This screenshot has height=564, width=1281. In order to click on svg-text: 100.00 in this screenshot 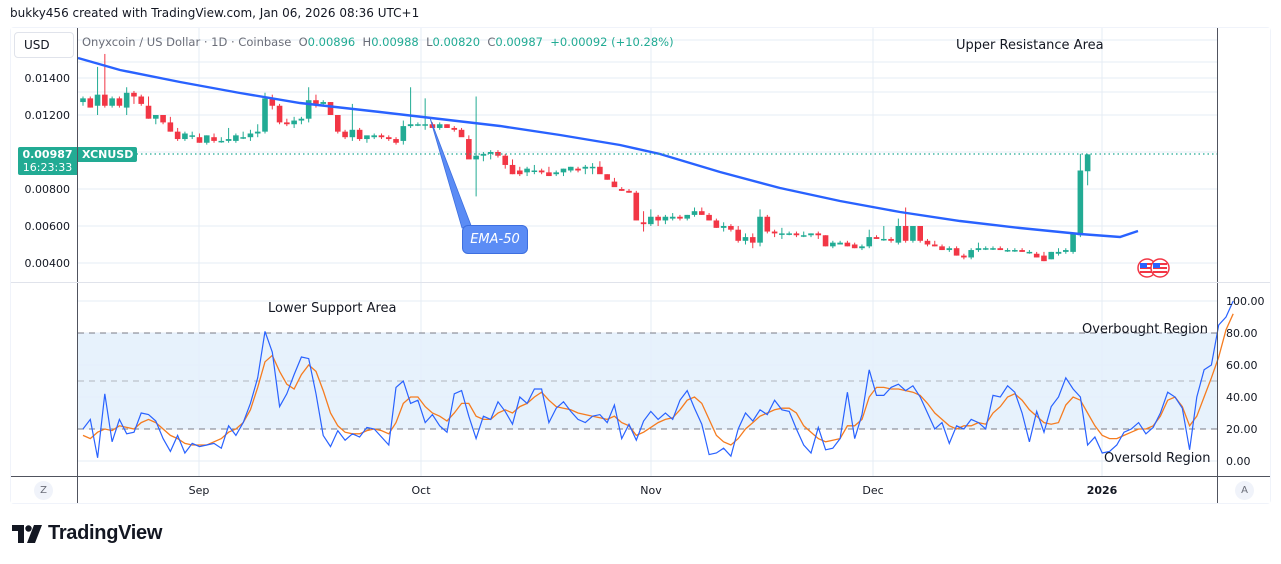, I will do `click(1245, 301)`.